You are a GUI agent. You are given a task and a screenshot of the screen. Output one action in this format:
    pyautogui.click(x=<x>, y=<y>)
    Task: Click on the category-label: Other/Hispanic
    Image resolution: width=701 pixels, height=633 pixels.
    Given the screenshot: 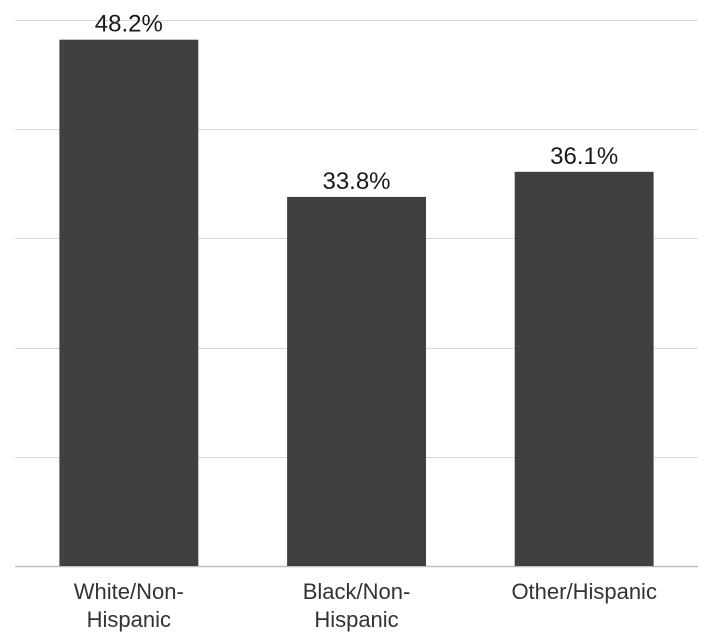 What is the action you would take?
    pyautogui.click(x=584, y=591)
    